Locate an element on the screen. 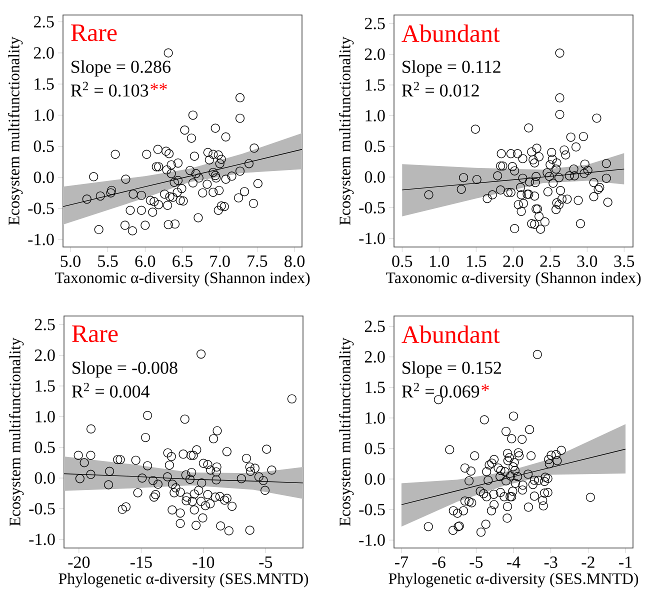 The image size is (652, 590). x-tick-label: 7.5 is located at coordinates (258, 261).